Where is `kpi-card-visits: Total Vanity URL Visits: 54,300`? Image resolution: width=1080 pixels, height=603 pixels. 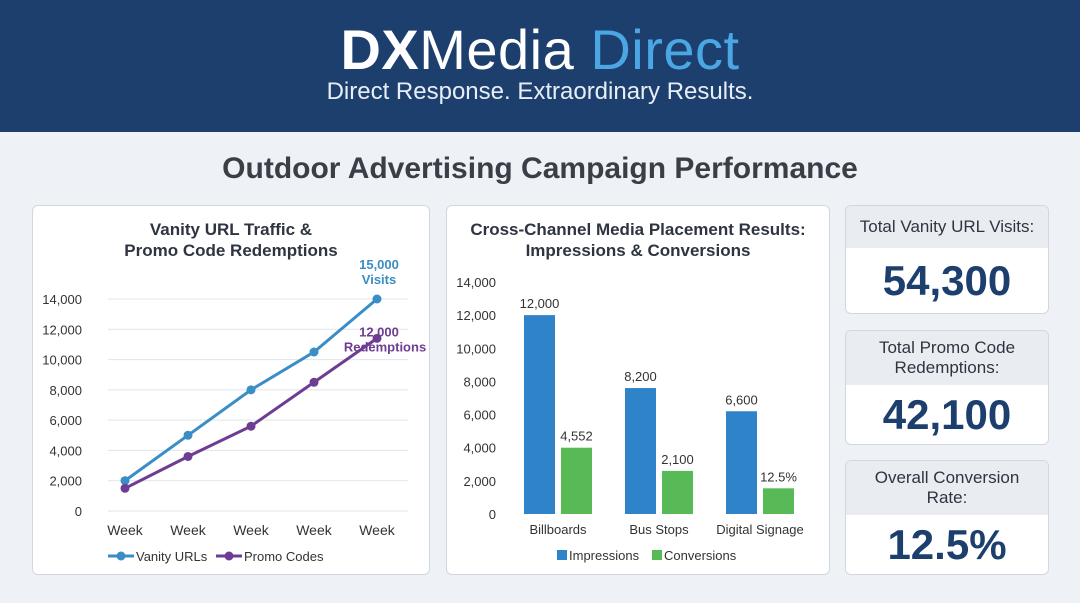
kpi-card-visits: Total Vanity URL Visits: 54,300 is located at coordinates (947, 259).